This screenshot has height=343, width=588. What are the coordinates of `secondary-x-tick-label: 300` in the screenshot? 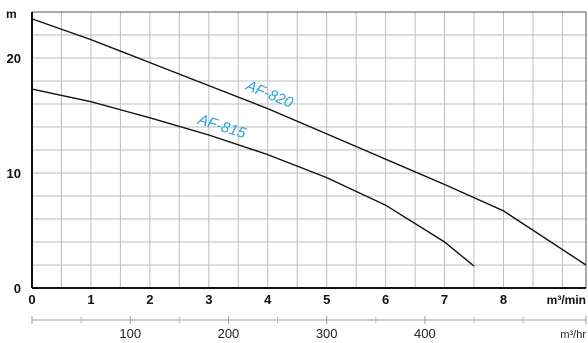 It's located at (327, 333).